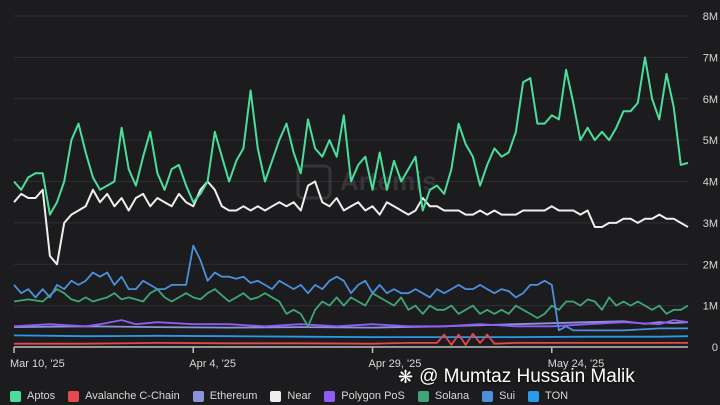  Describe the element at coordinates (498, 396) in the screenshot. I see `legend-item-sui: Sui` at that location.